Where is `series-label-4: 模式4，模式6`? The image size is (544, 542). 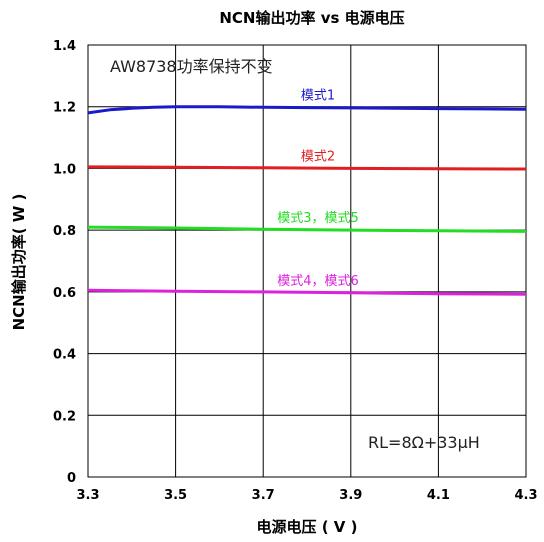 series-label-4: 模式4，模式6 is located at coordinates (318, 281).